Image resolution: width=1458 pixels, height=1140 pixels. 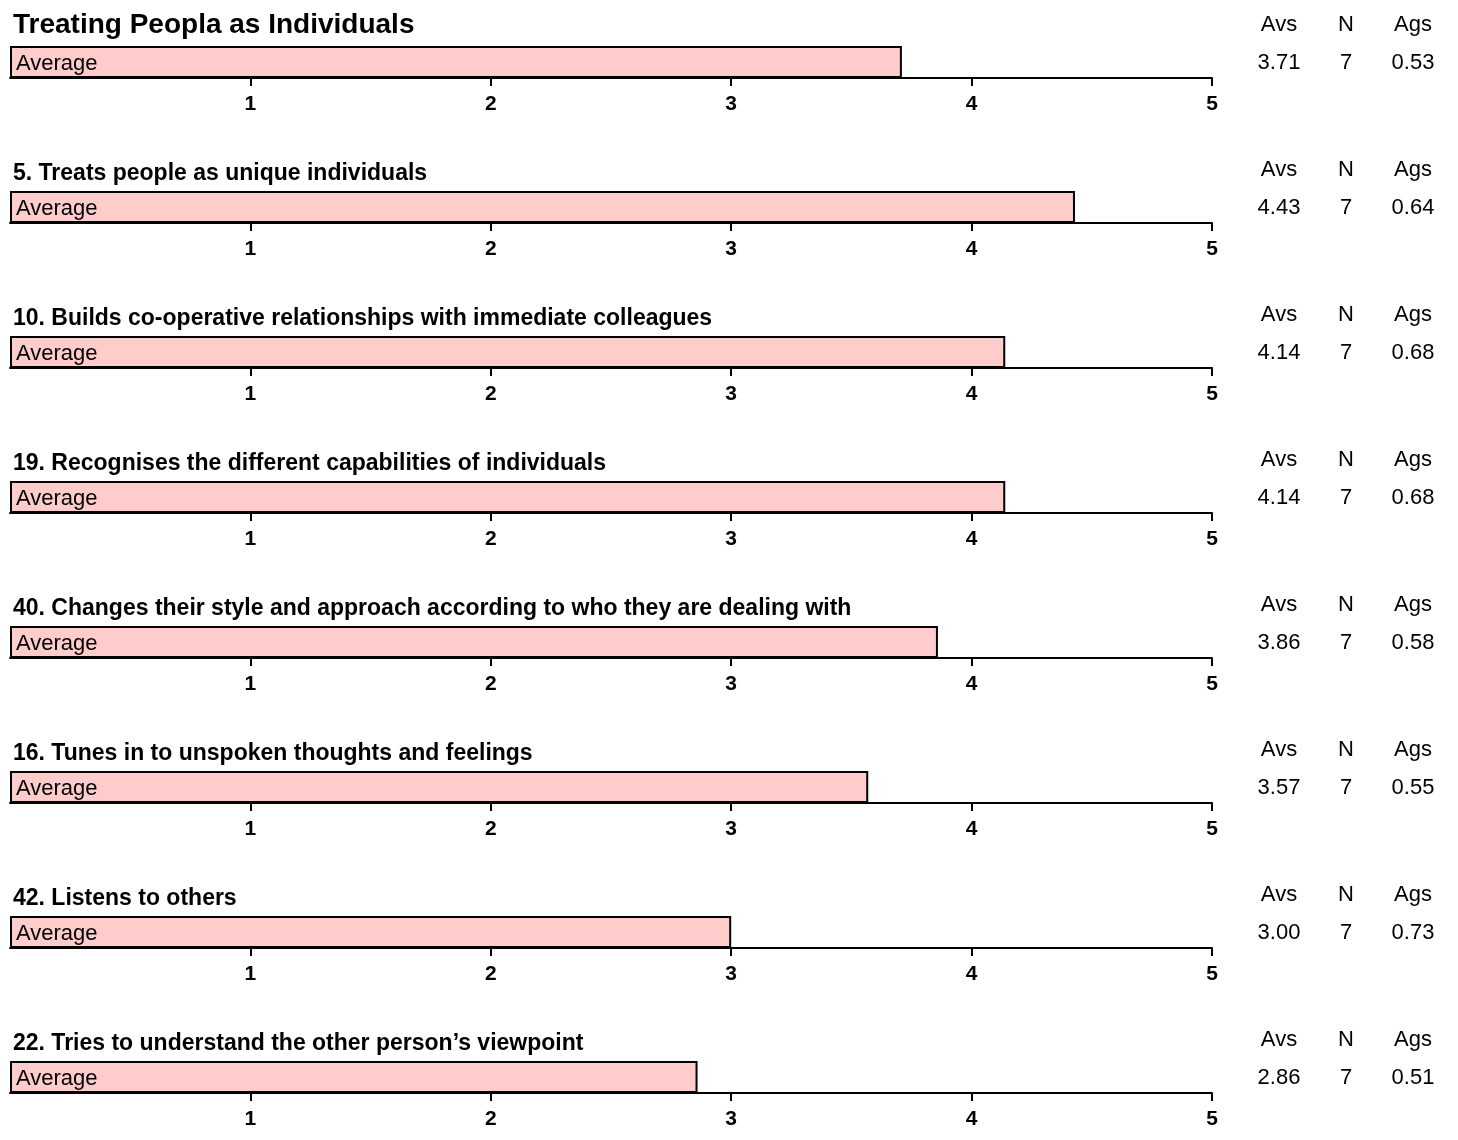 I want to click on text: 16. Tunes in to unspoken thoughts and feelings, so click(x=273, y=751).